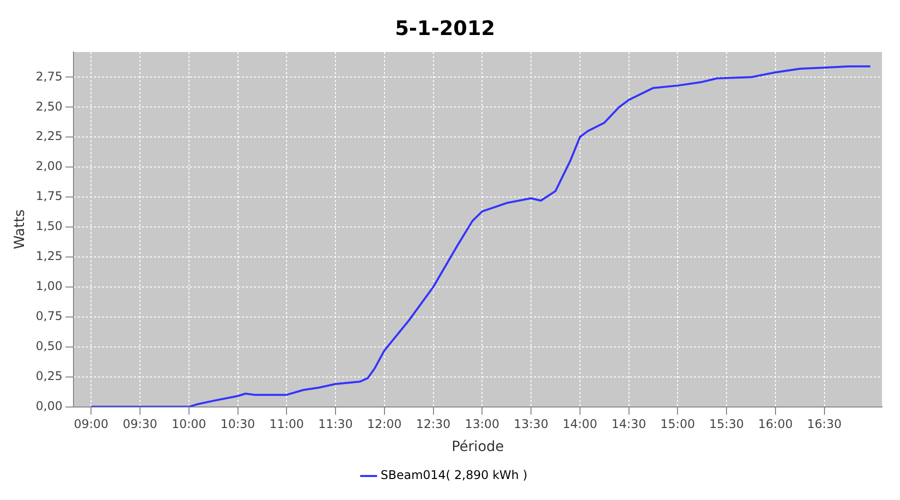 The width and height of the screenshot is (900, 500). What do you see at coordinates (726, 424) in the screenshot?
I see `x-tick-label: 15:30` at bounding box center [726, 424].